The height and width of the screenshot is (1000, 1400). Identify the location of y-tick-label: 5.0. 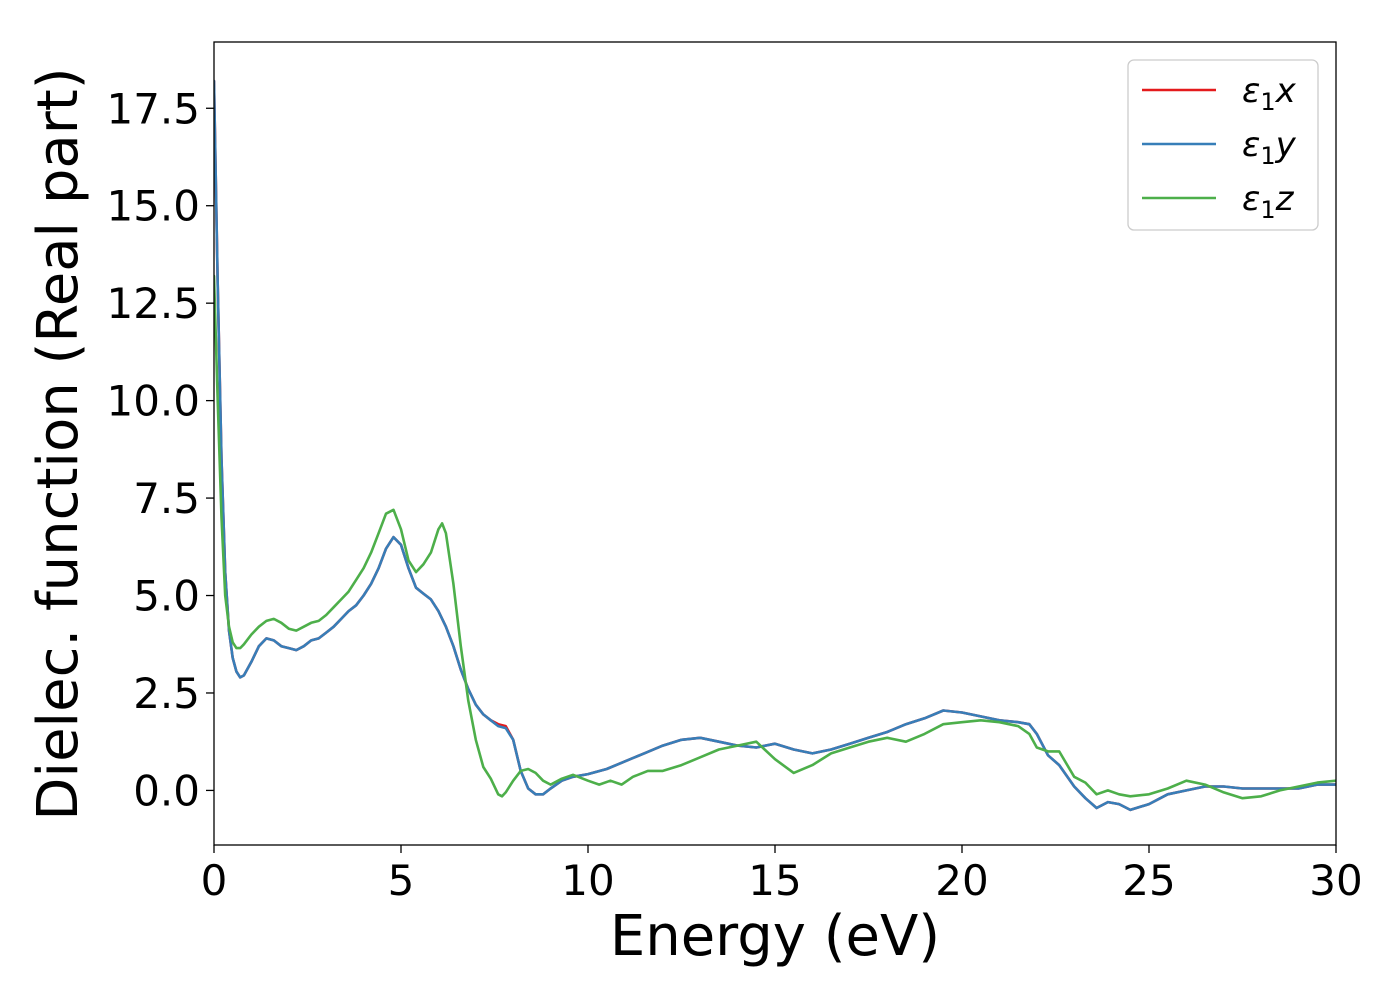
(166, 596).